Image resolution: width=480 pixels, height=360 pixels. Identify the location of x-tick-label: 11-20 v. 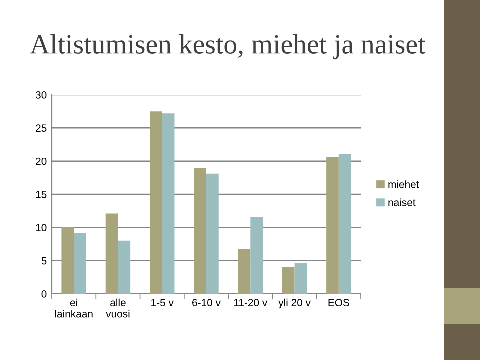
(251, 303).